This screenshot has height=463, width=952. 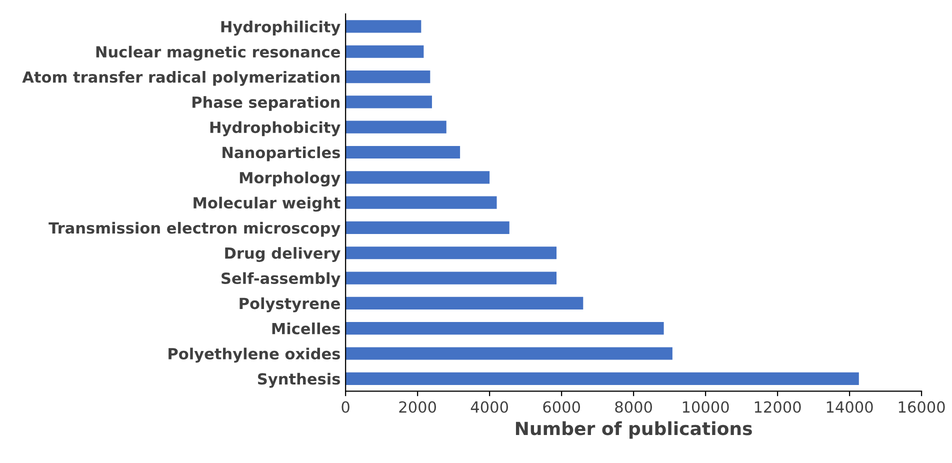 I want to click on x-tick-label: 10000, so click(x=705, y=407).